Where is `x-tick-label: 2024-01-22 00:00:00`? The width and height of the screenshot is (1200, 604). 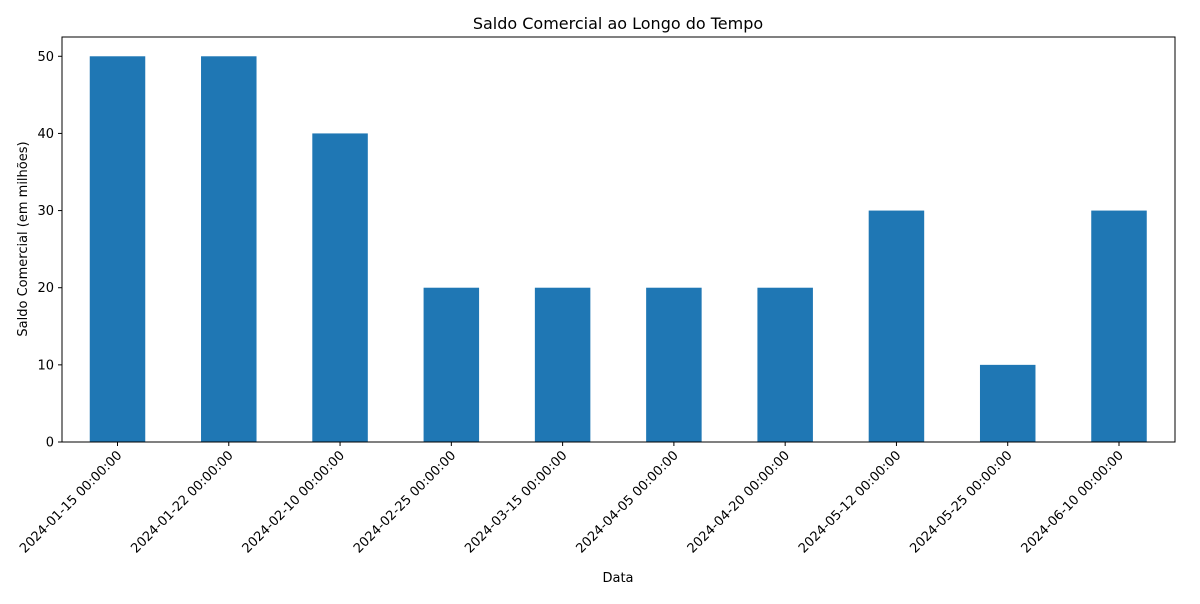
x-tick-label: 2024-01-22 00:00:00 is located at coordinates (182, 502).